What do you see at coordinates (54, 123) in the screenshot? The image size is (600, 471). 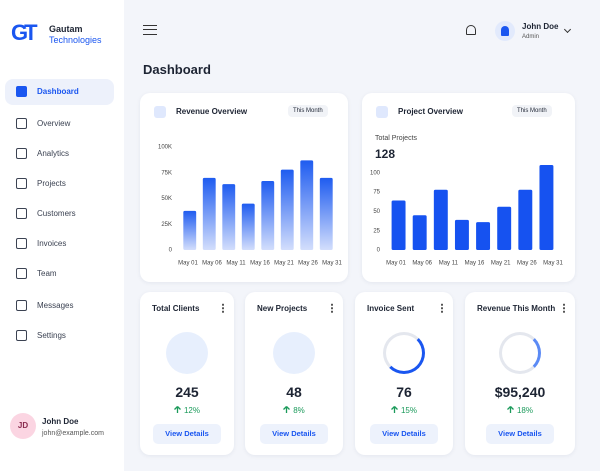 I see `nav-label: Overview` at bounding box center [54, 123].